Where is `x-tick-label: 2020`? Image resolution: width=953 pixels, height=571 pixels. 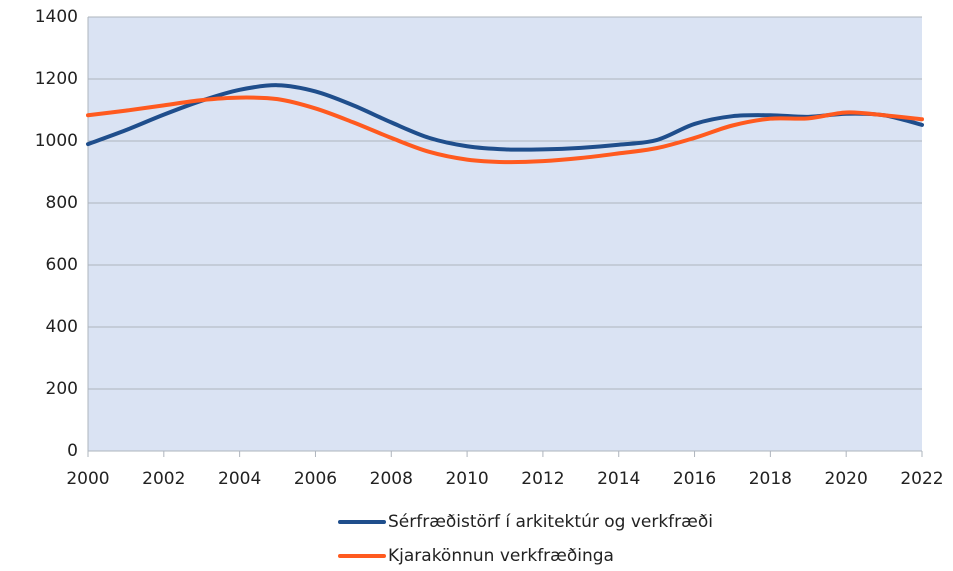 x-tick-label: 2020 is located at coordinates (846, 479).